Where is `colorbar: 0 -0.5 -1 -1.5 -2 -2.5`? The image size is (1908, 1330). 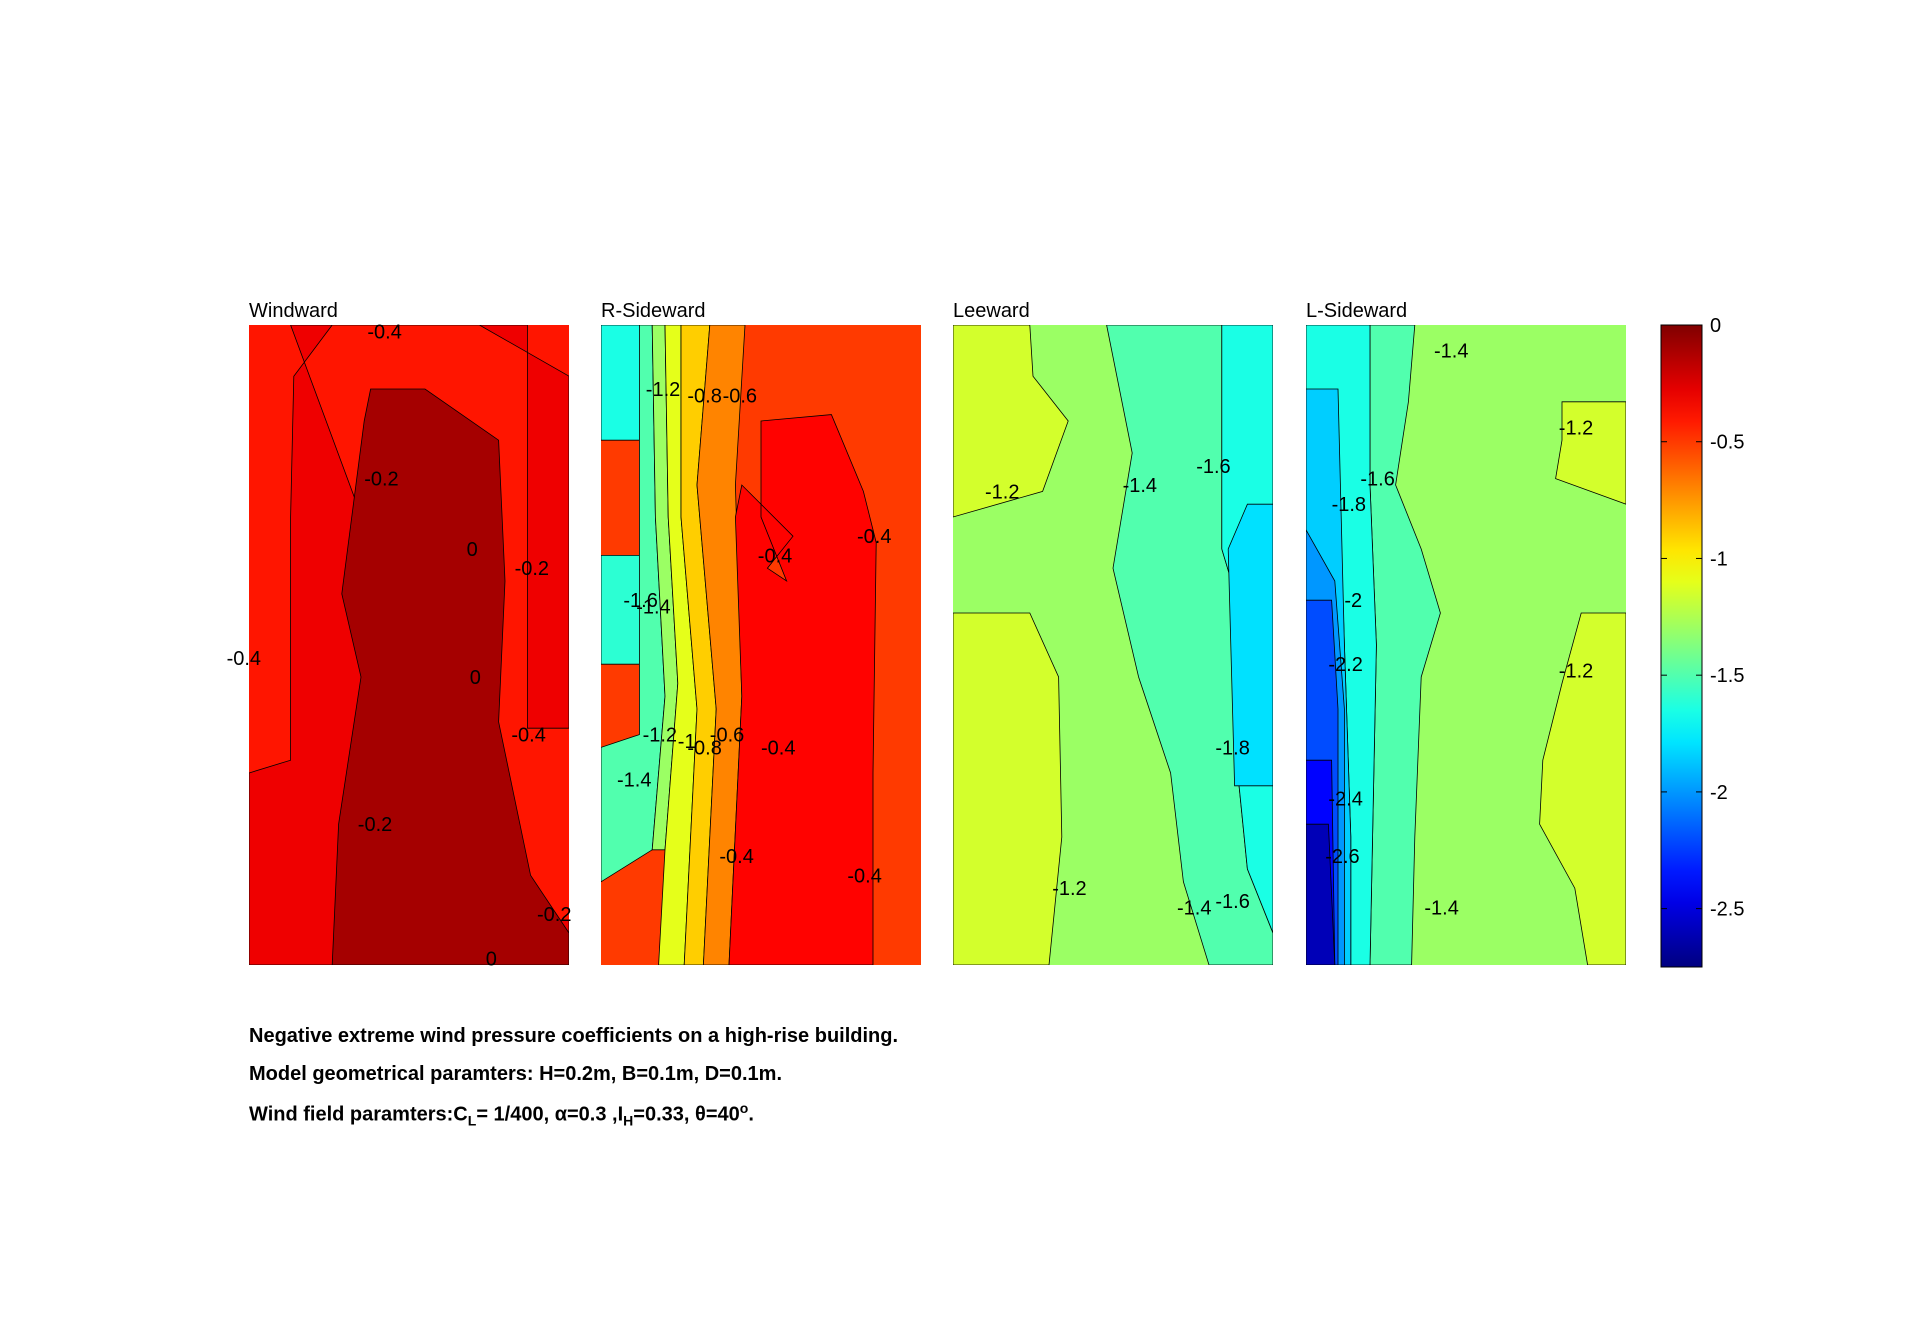 colorbar: 0 -0.5 -1 -1.5 -2 -2.5 is located at coordinates (1702, 641).